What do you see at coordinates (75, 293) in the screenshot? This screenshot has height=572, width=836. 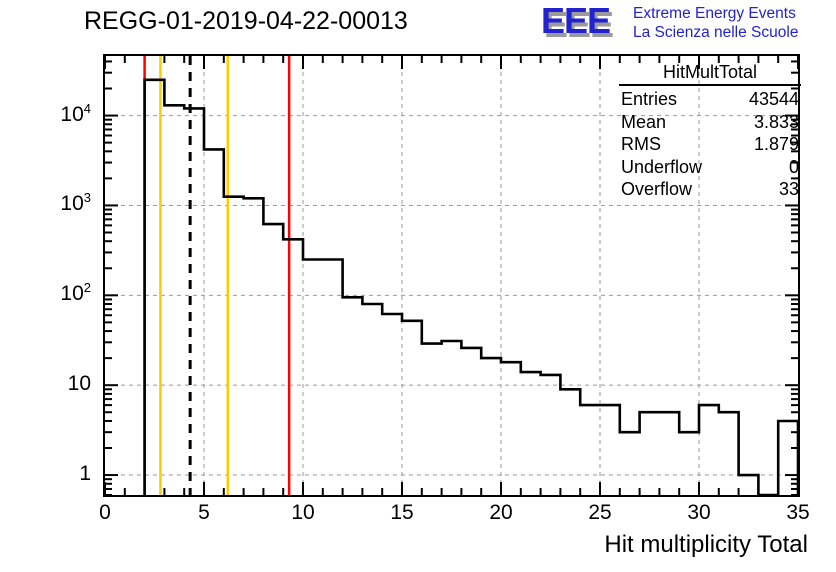 I see `y-tick-label: 10²` at bounding box center [75, 293].